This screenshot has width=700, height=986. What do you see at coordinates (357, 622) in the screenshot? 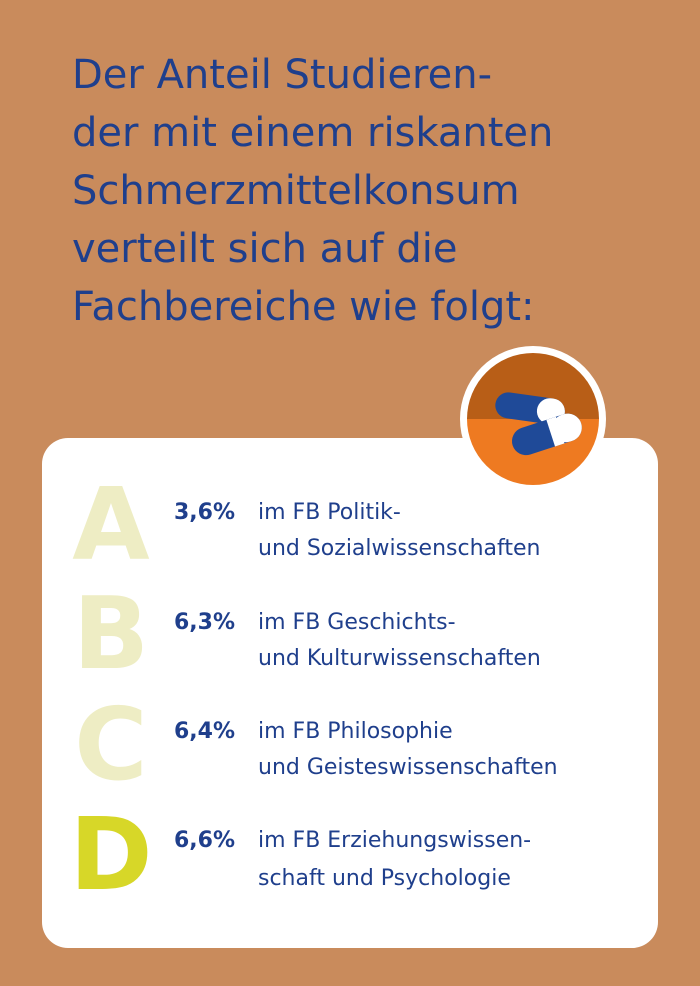
I see `row-text-line1: im FB Geschichts-` at bounding box center [357, 622].